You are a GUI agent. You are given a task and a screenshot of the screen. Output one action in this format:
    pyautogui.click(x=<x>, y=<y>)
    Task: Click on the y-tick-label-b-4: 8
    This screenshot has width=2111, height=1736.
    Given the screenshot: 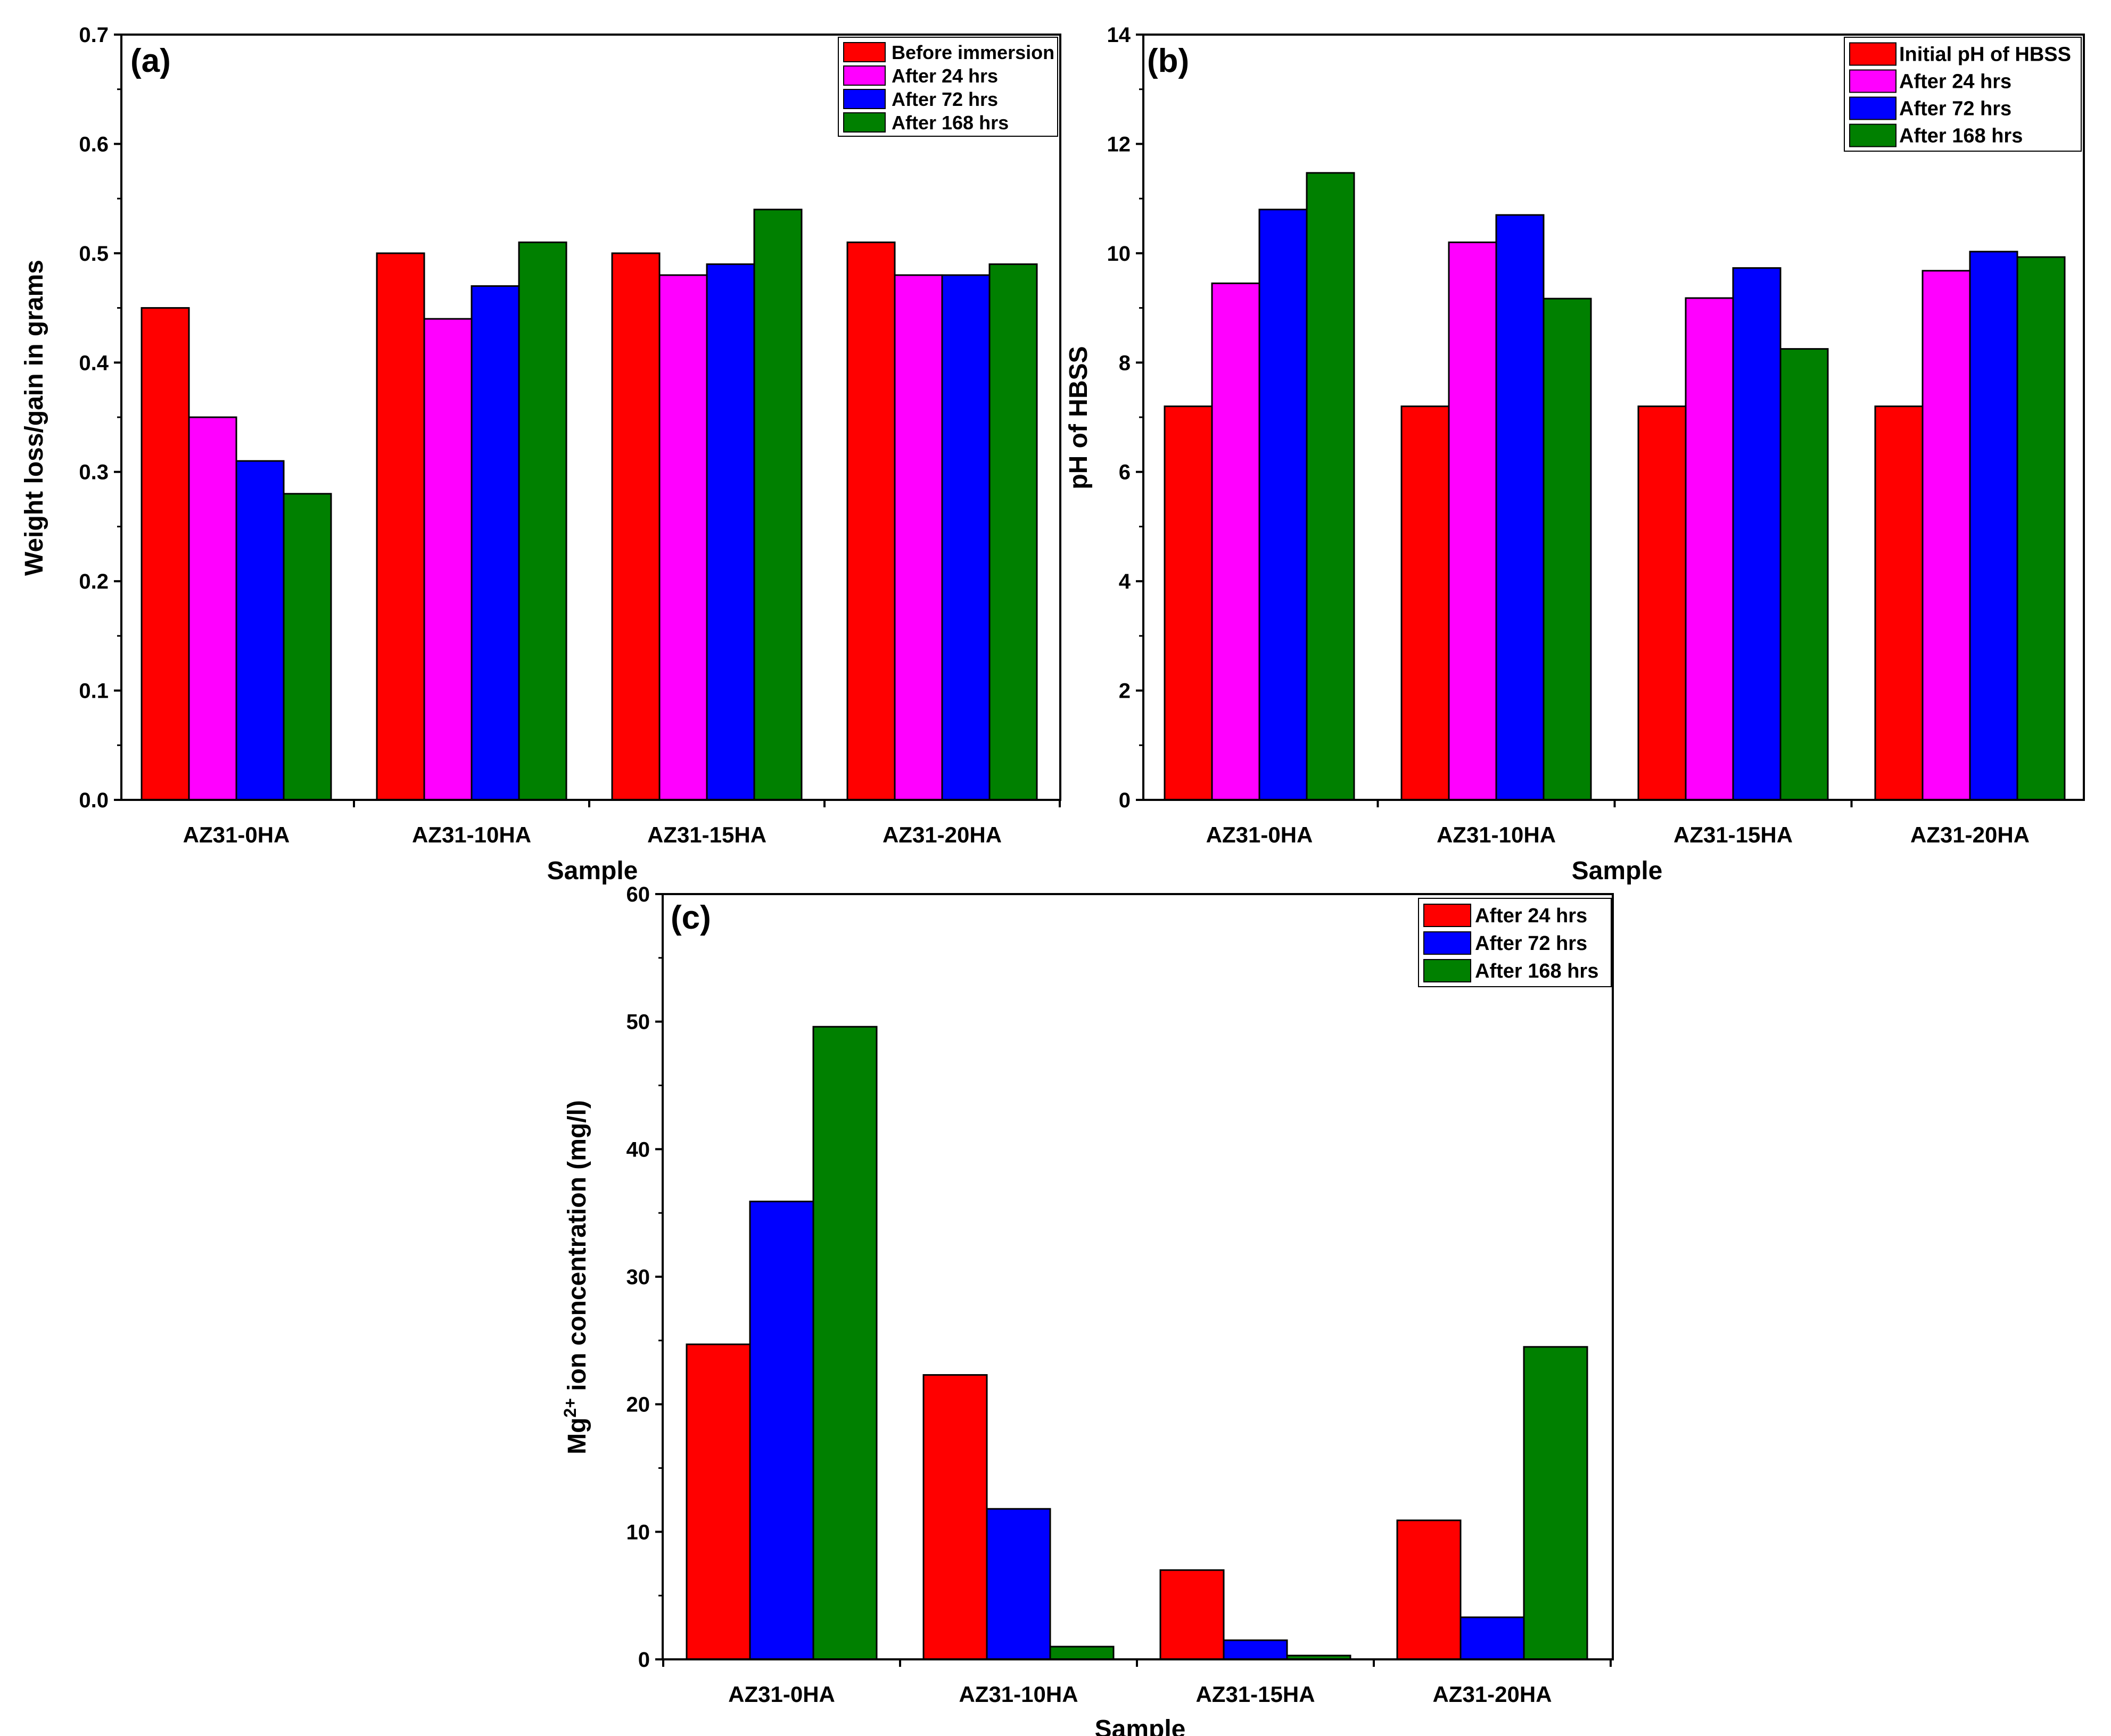 What is the action you would take?
    pyautogui.click(x=1125, y=363)
    